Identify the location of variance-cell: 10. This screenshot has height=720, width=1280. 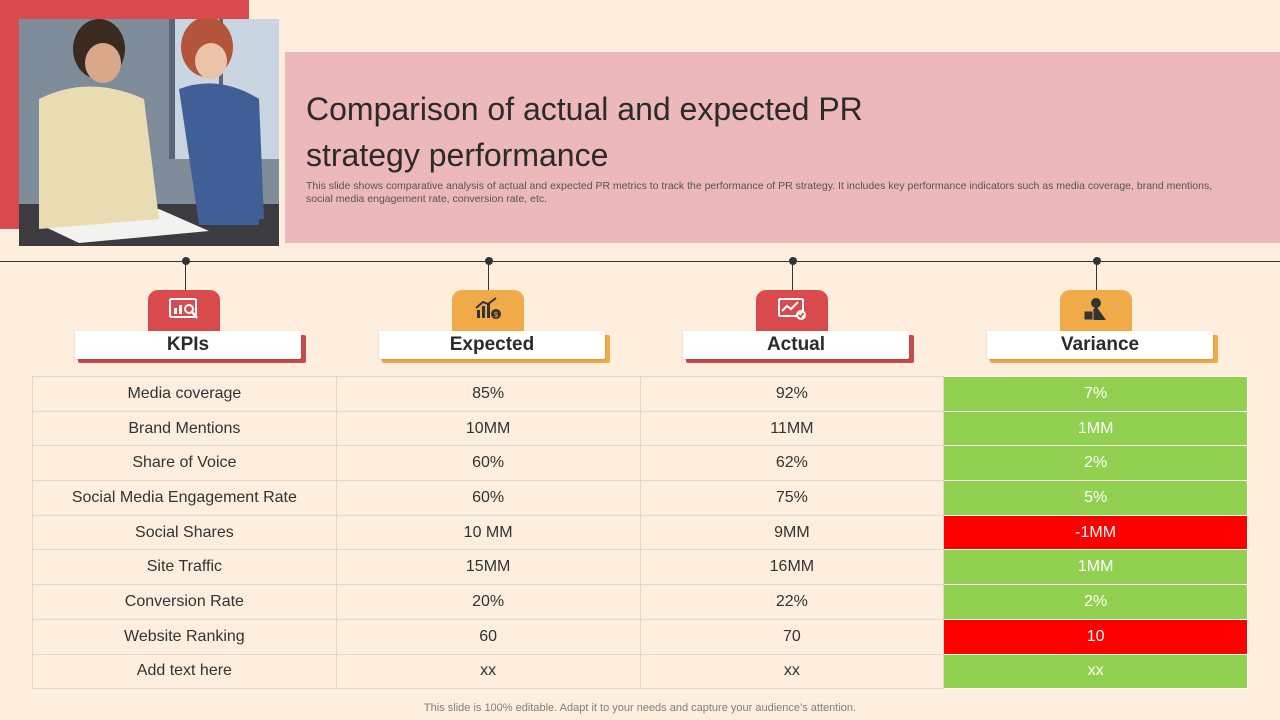
(1095, 636).